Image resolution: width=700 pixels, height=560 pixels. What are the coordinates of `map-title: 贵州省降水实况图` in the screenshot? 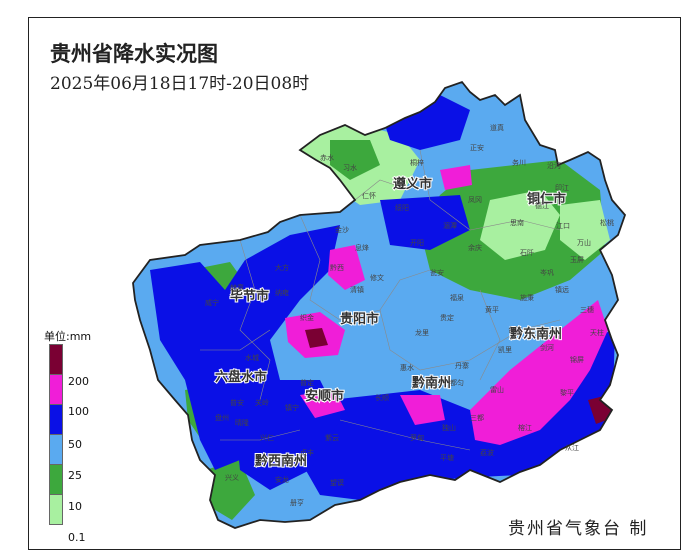 It's located at (134, 54).